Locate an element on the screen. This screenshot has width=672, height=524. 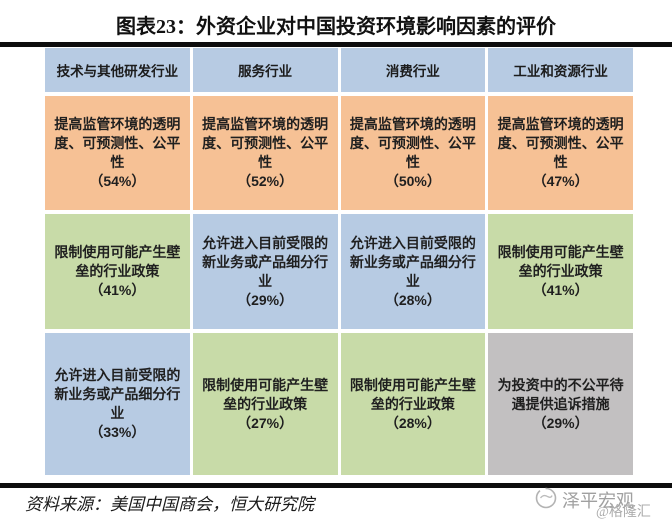
table-cell-r2c3: 允许进入目前受限的新业务或产品细分行业 （28%） is located at coordinates (413, 271).